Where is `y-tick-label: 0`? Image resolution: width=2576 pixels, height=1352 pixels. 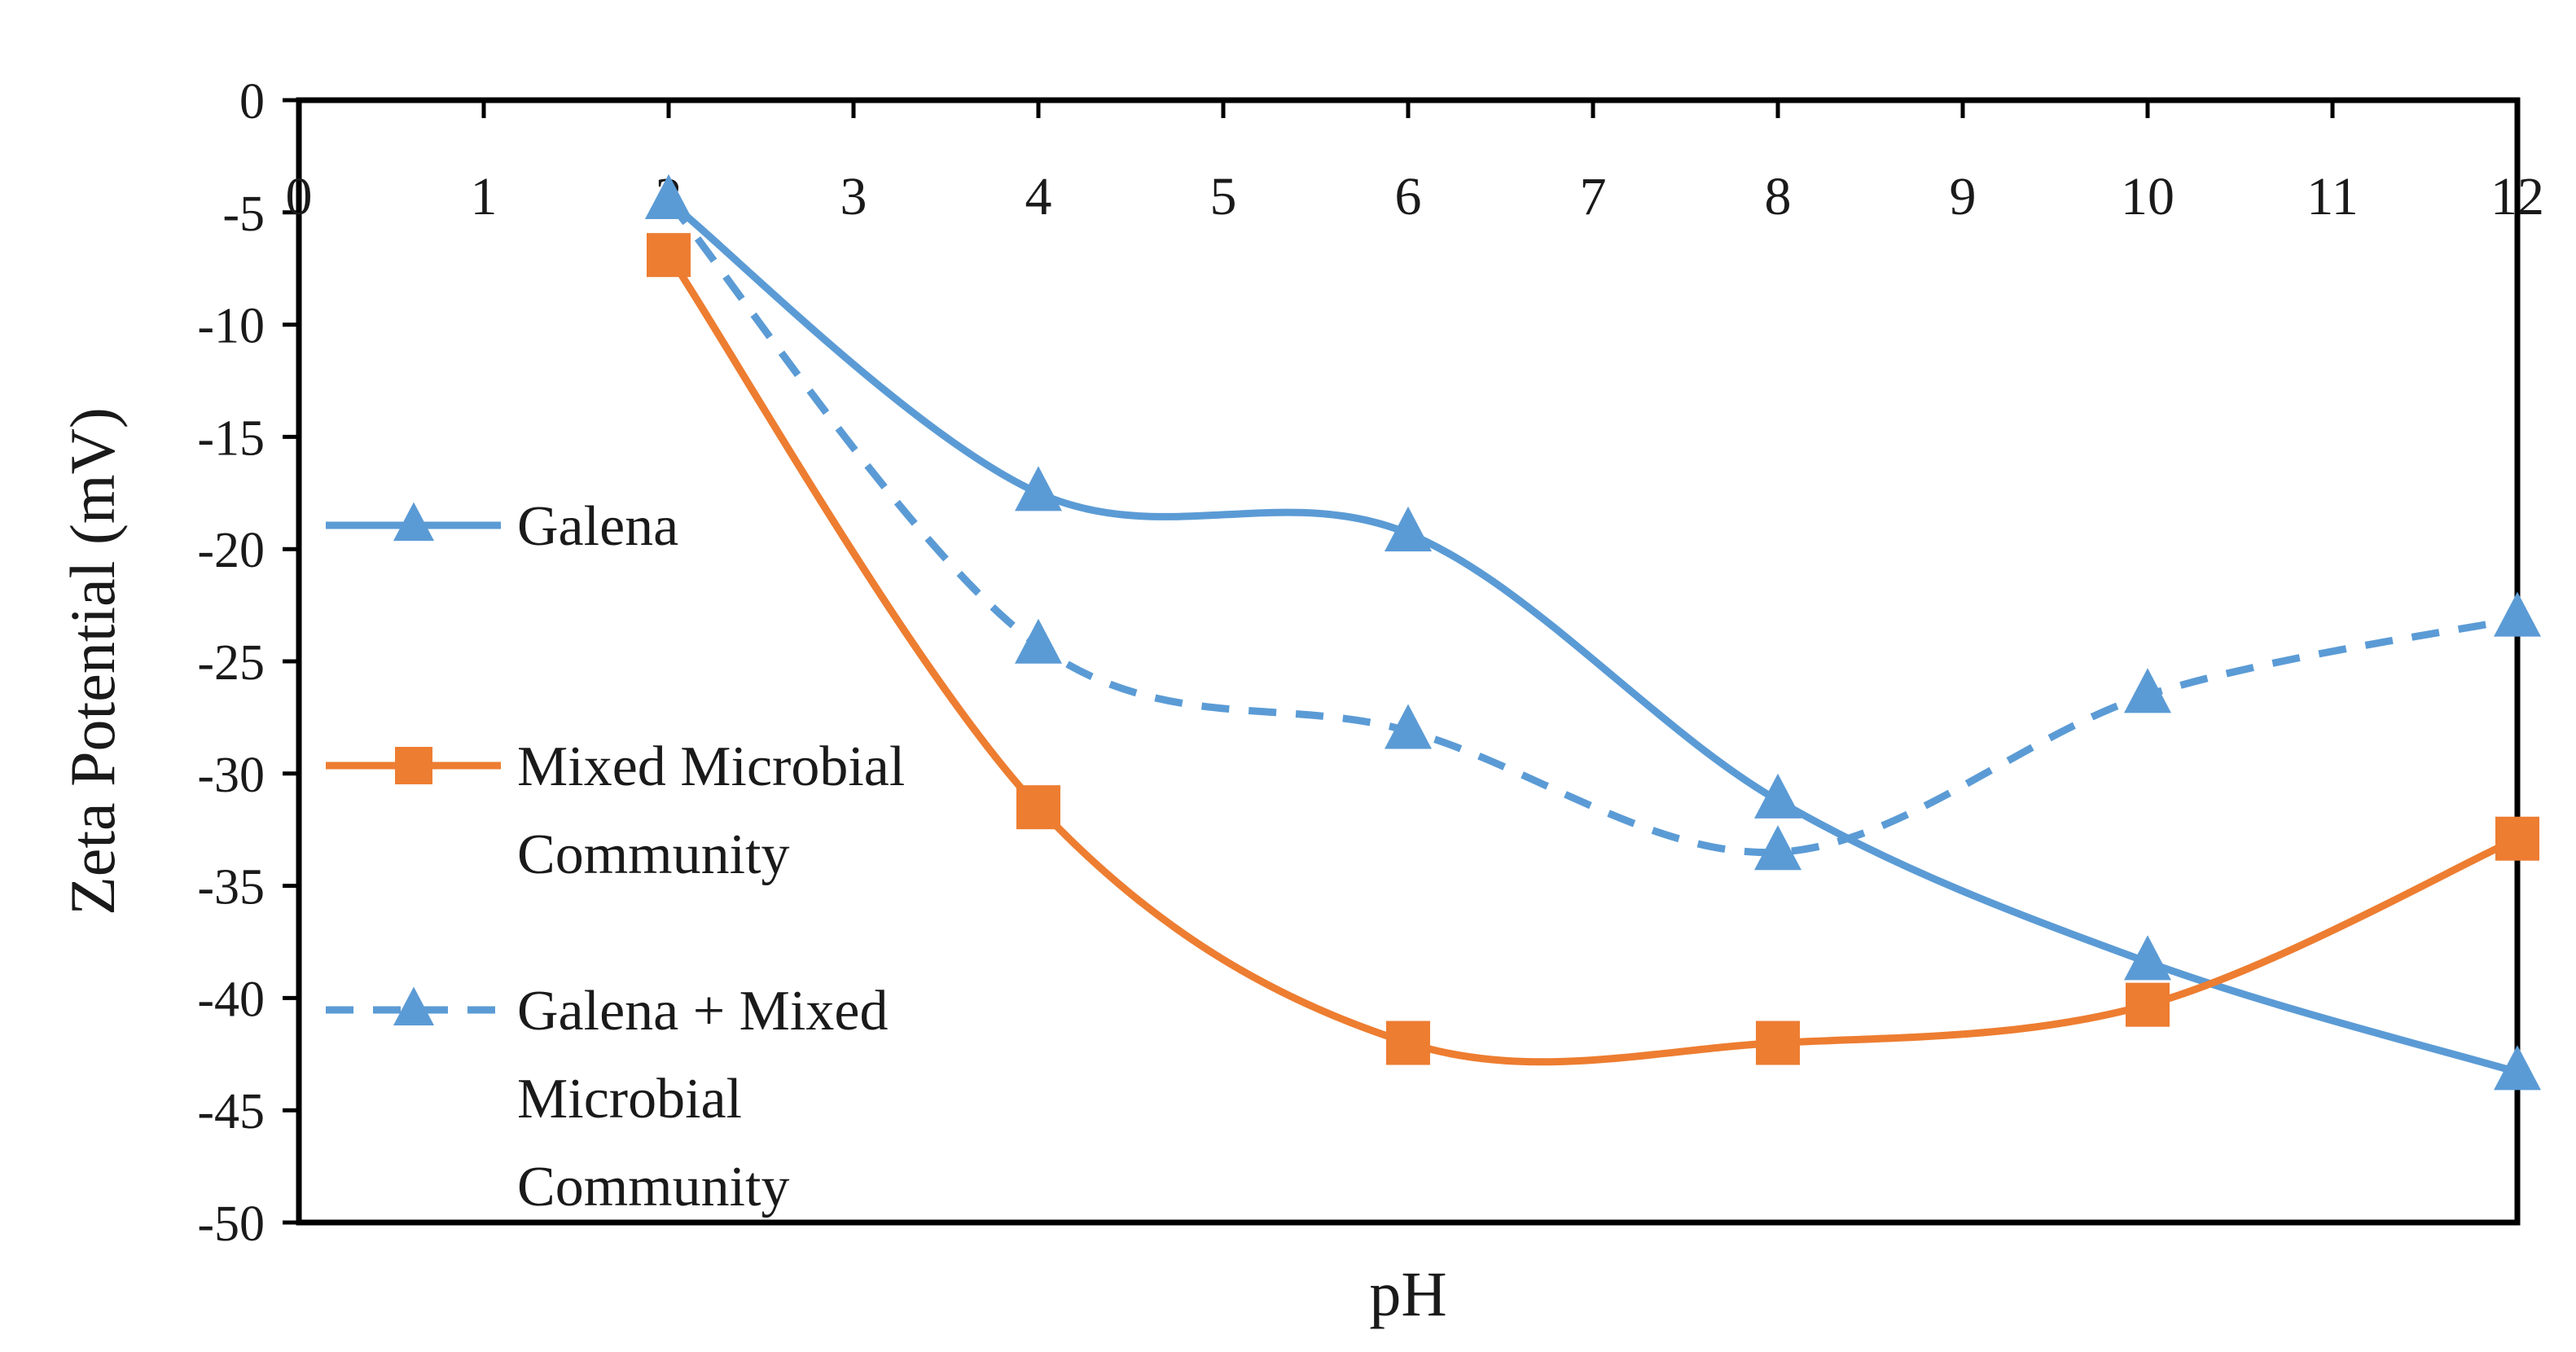 y-tick-label: 0 is located at coordinates (252, 101).